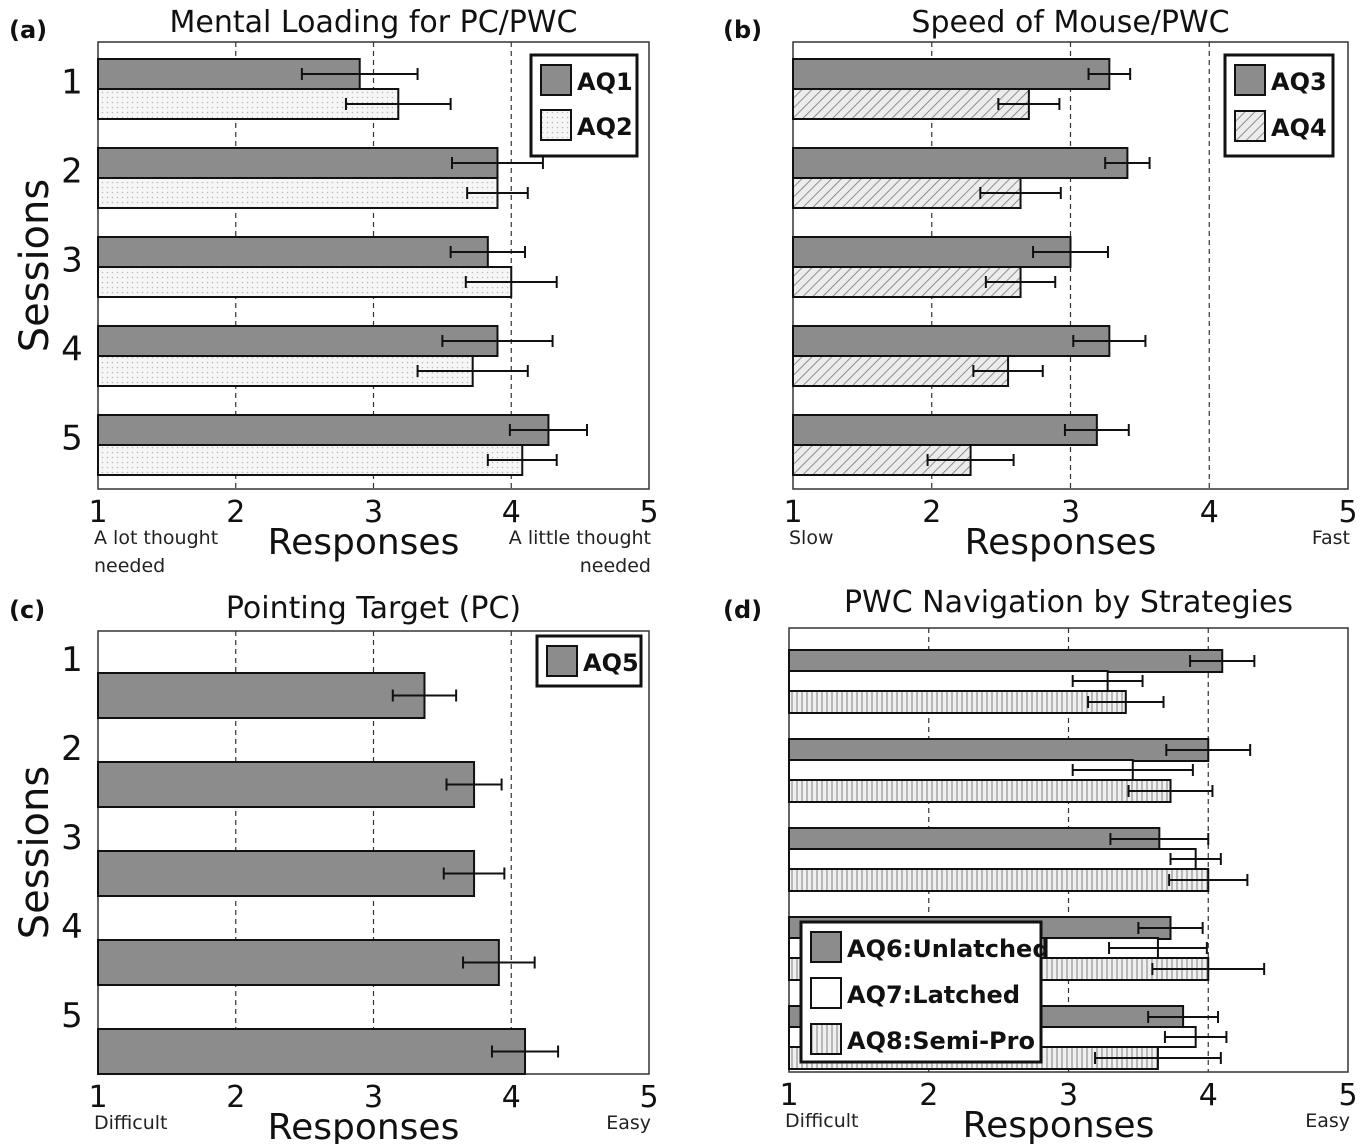 Image resolution: width=1363 pixels, height=1144 pixels. What do you see at coordinates (131, 1123) in the screenshot?
I see `x-anchor-left: Difficult` at bounding box center [131, 1123].